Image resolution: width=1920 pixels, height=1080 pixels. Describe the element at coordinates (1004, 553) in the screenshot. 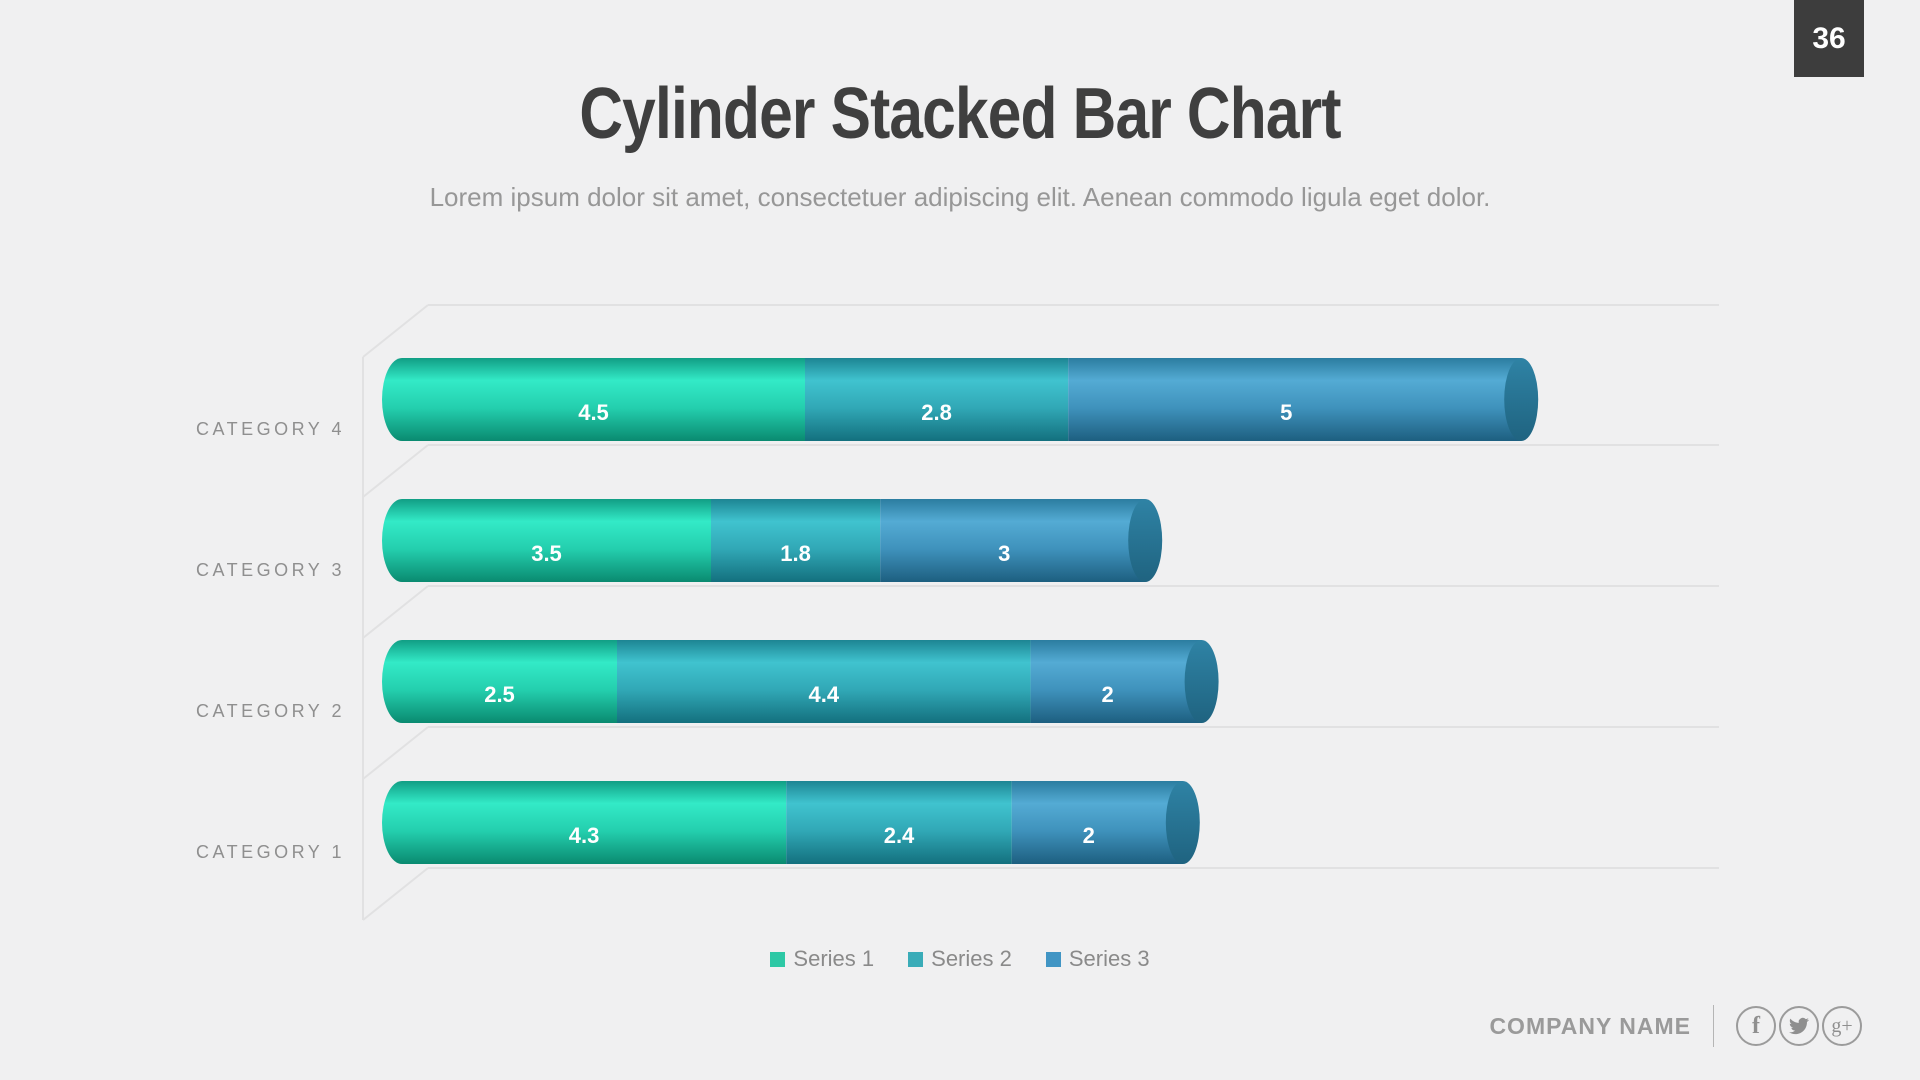

I see `value-label: 3` at that location.